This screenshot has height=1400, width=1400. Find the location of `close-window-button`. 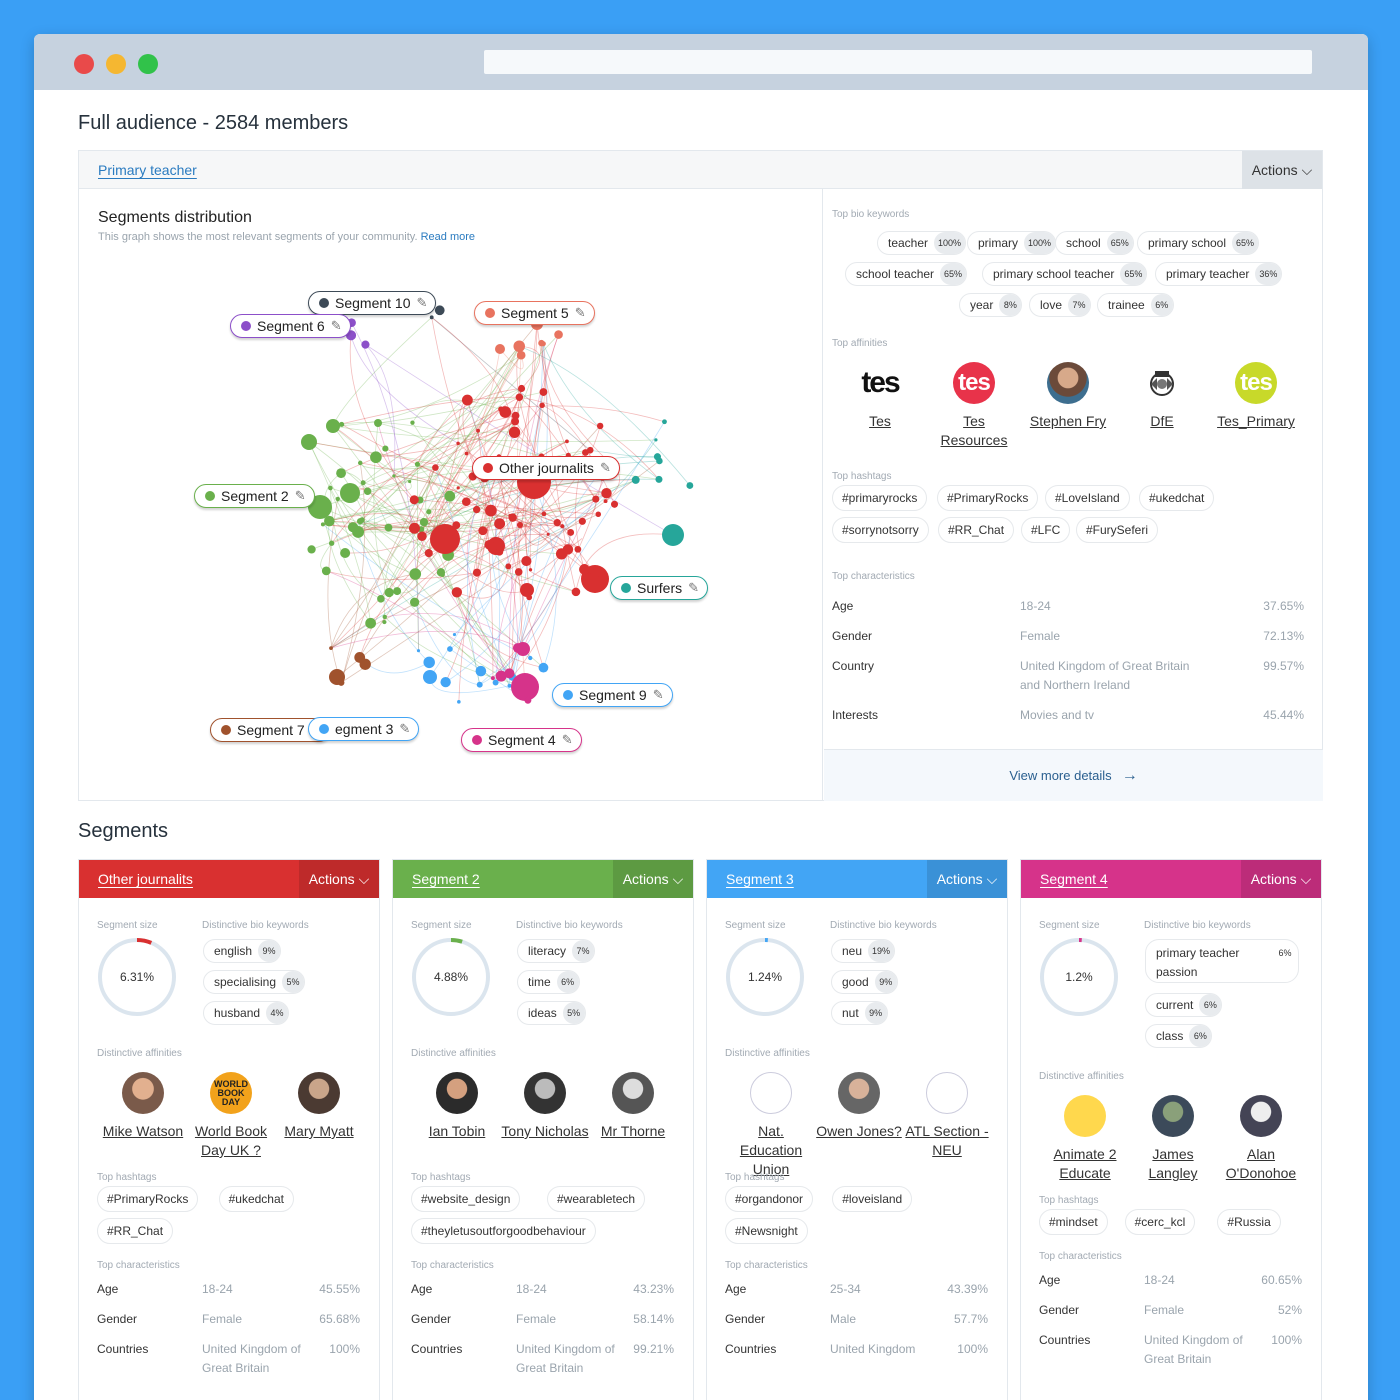

close-window-button is located at coordinates (84, 64).